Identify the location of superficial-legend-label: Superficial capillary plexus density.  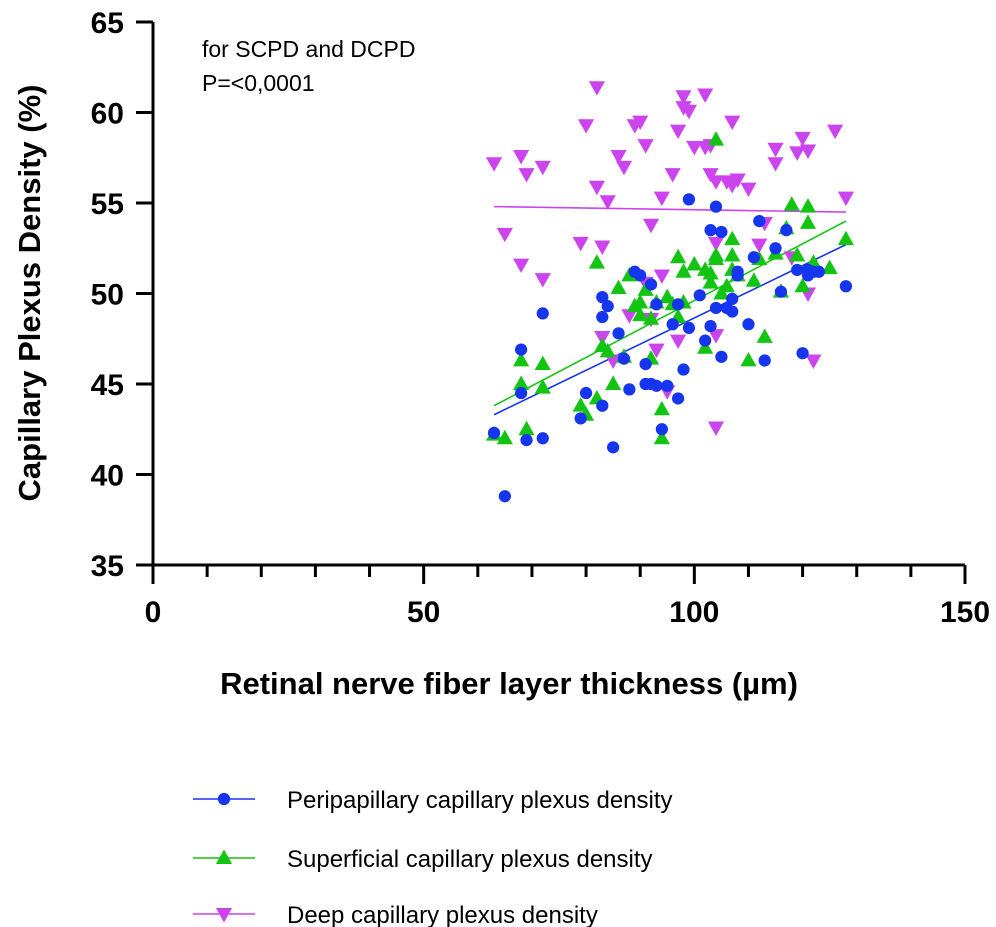
(470, 859).